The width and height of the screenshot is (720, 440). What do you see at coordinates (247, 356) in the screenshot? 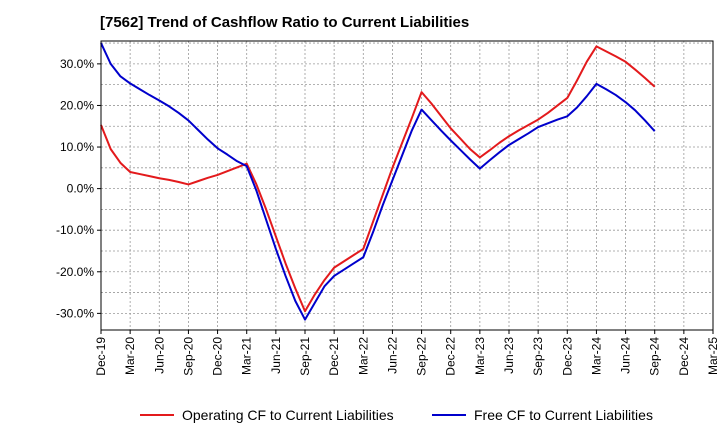
I see `x-tick-label: Mar-21` at bounding box center [247, 356].